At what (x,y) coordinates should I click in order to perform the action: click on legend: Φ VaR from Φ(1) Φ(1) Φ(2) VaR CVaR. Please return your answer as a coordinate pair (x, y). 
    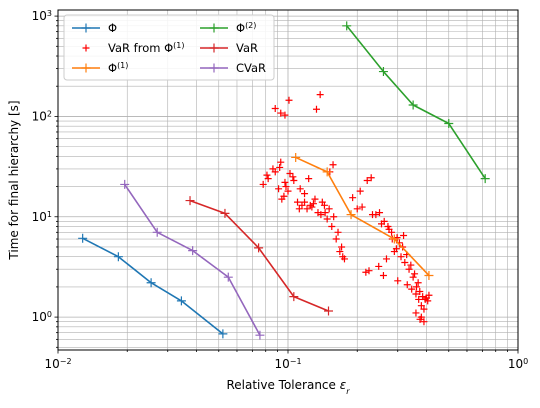
    Looking at the image, I should click on (169, 47).